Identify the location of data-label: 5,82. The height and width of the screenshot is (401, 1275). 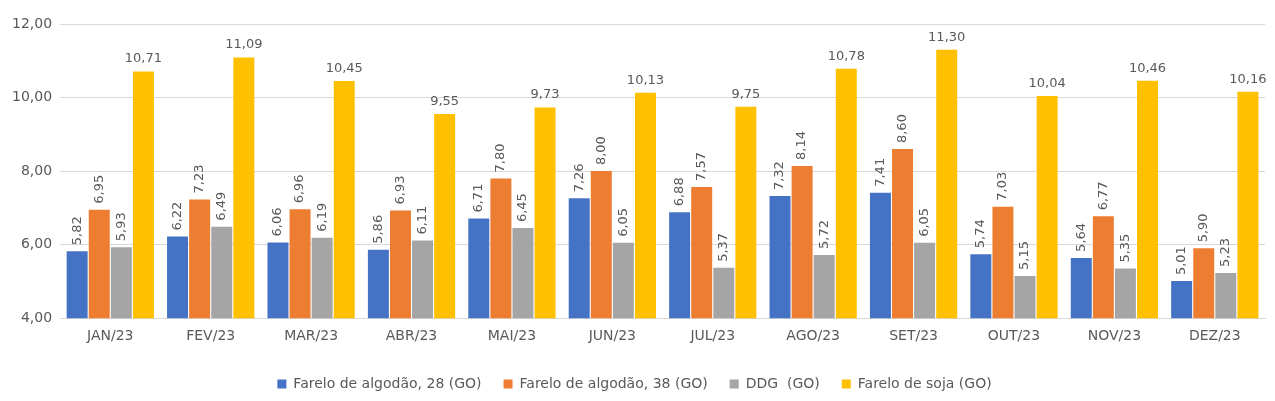
(76, 231).